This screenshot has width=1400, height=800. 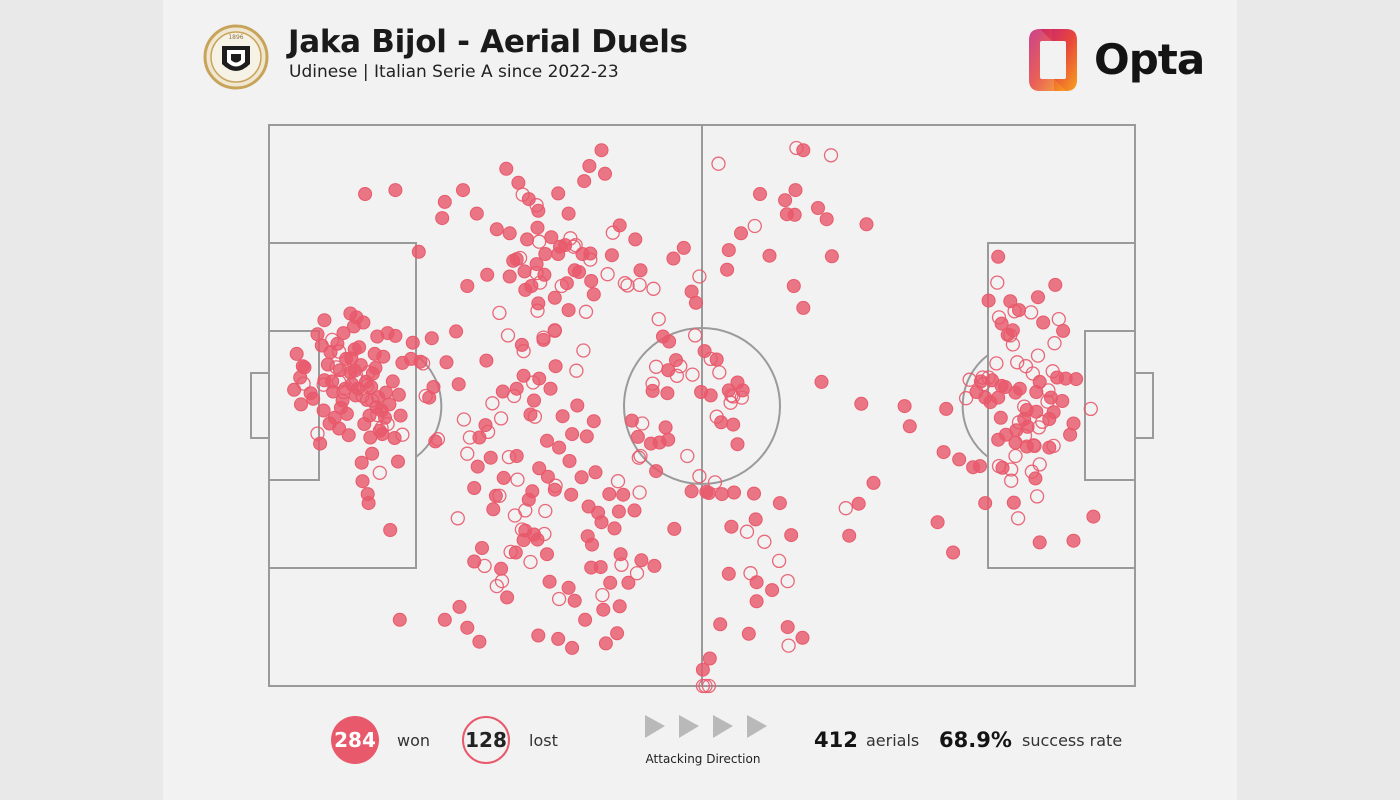 What do you see at coordinates (488, 42) in the screenshot?
I see `chart-title: Jaka Bijol - Aerial Duels` at bounding box center [488, 42].